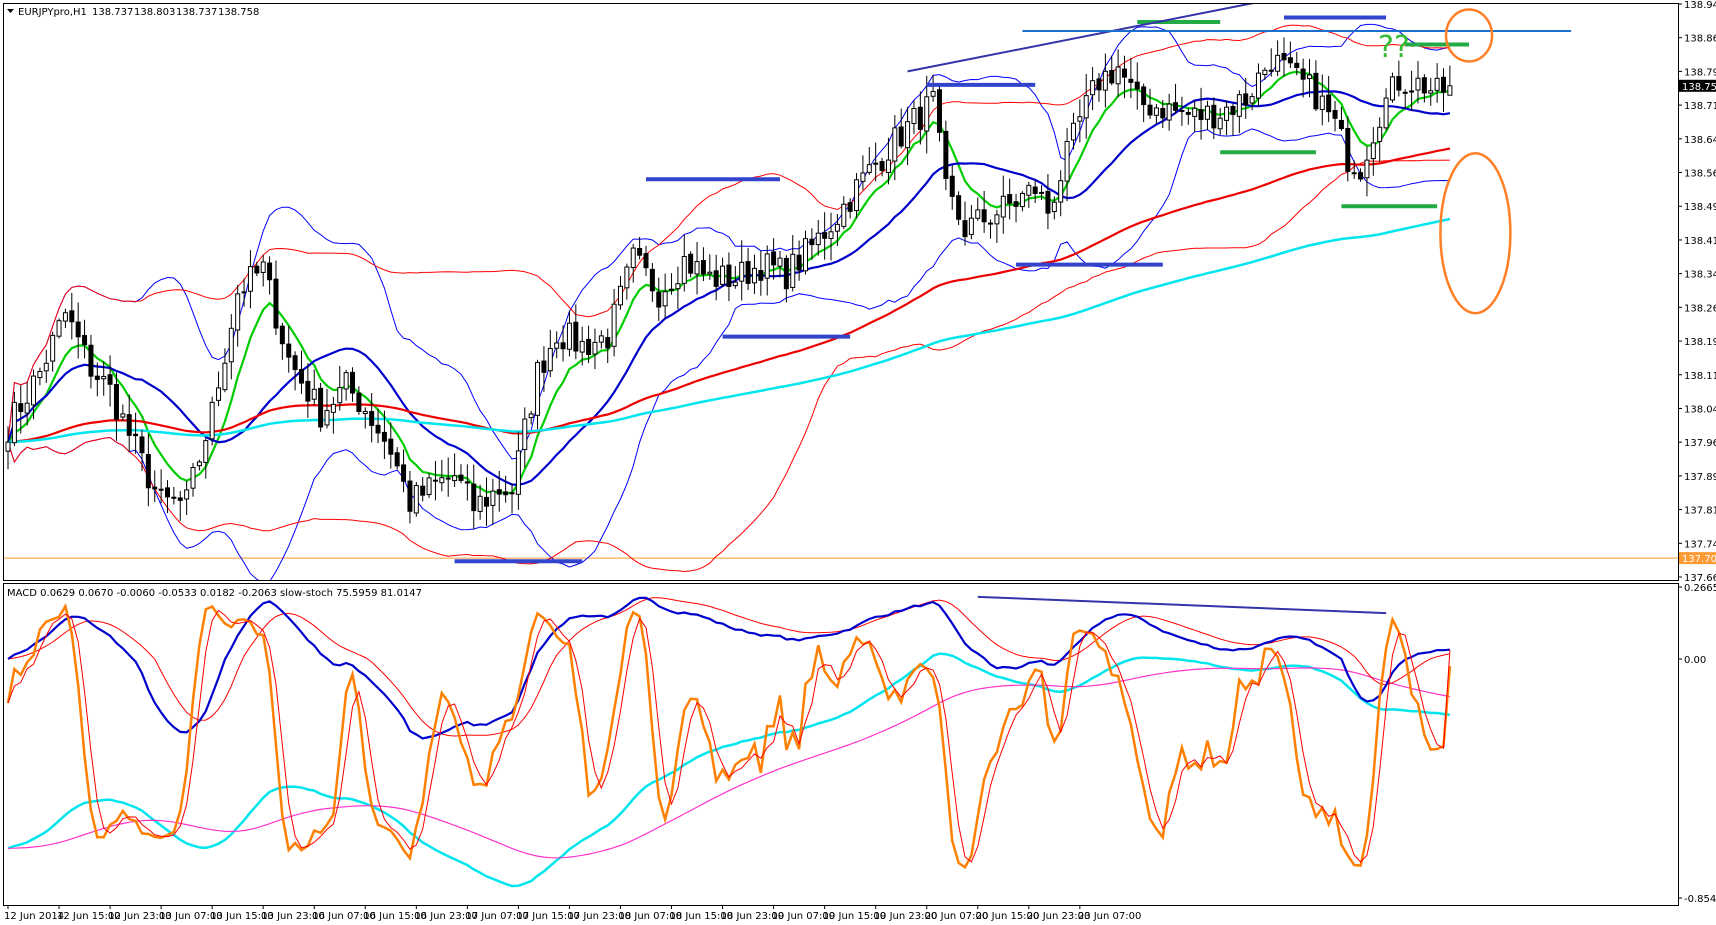 The width and height of the screenshot is (1716, 925). I want to click on ohlc-high: 138.803, so click(154, 12).